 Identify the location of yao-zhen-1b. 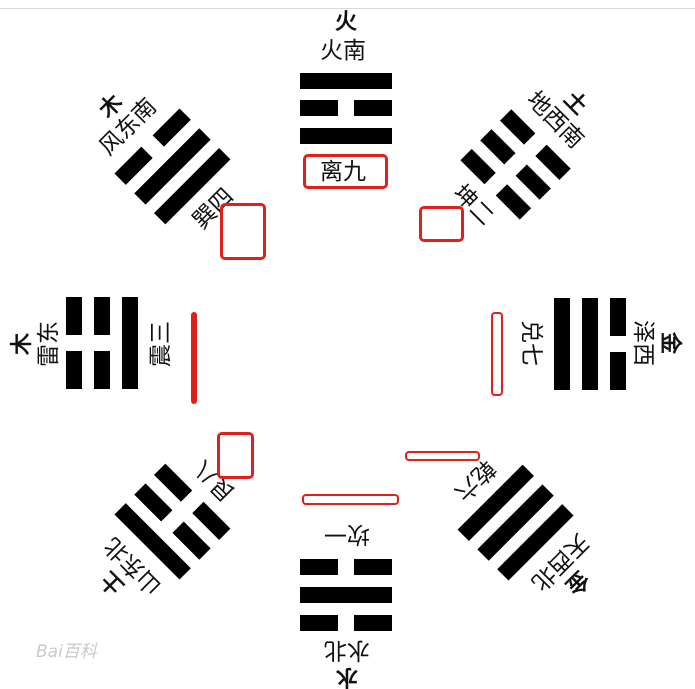
(74, 316).